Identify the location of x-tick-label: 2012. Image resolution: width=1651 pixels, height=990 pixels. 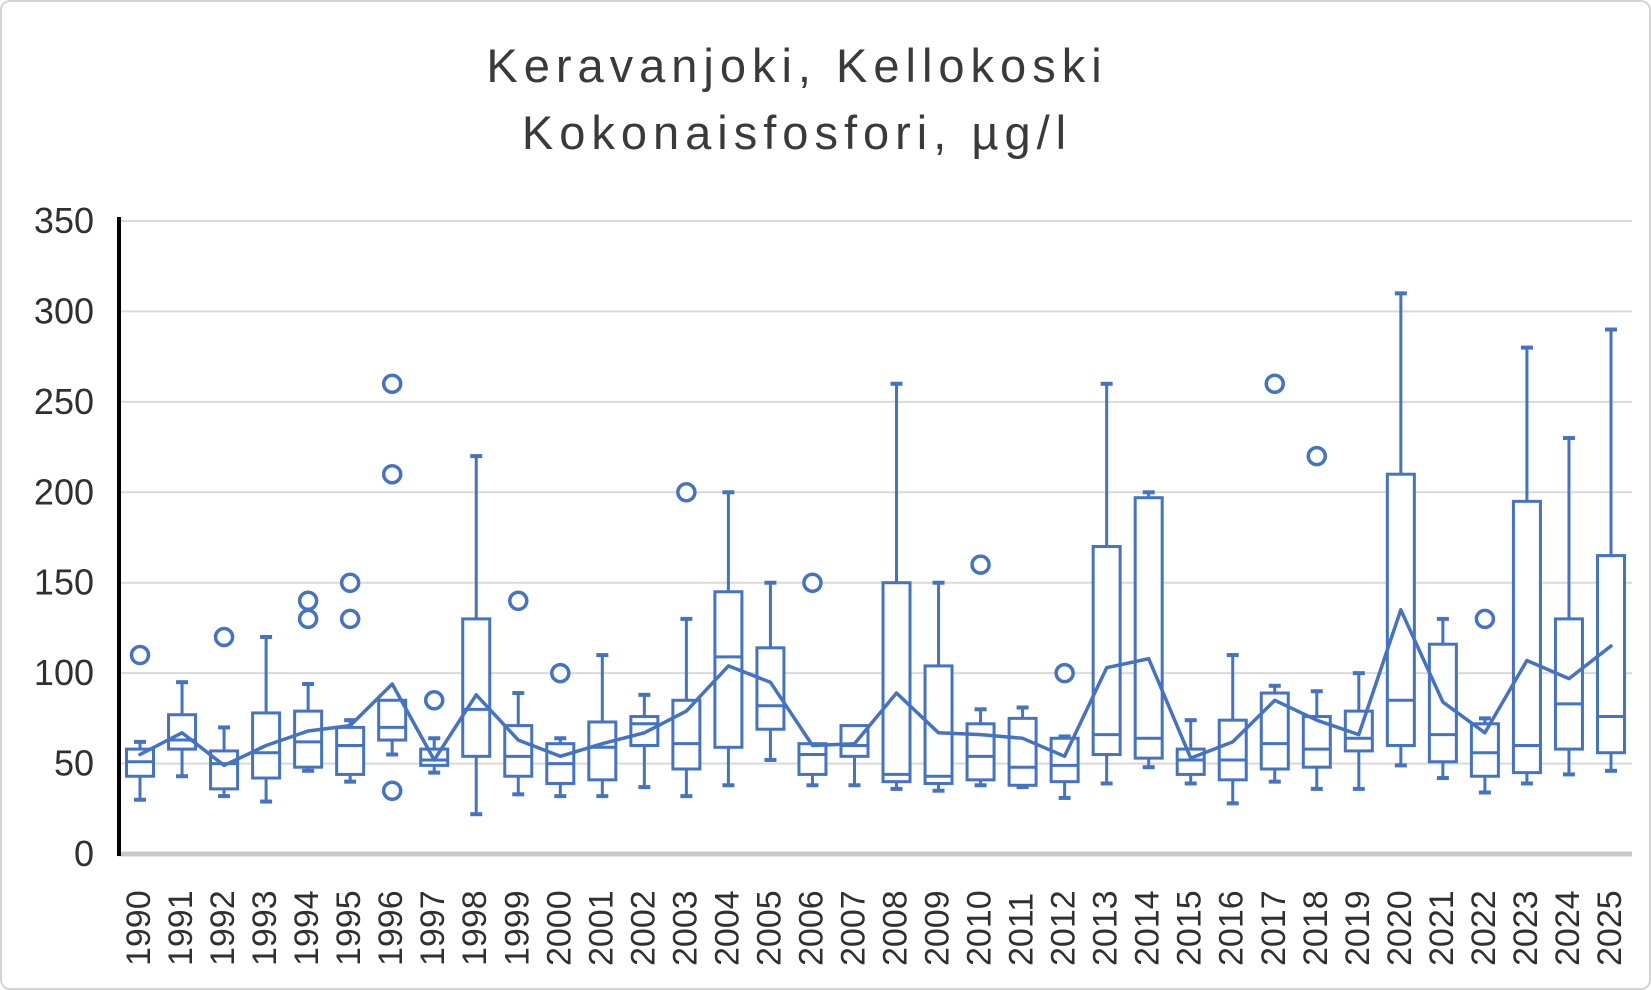
(1064, 928).